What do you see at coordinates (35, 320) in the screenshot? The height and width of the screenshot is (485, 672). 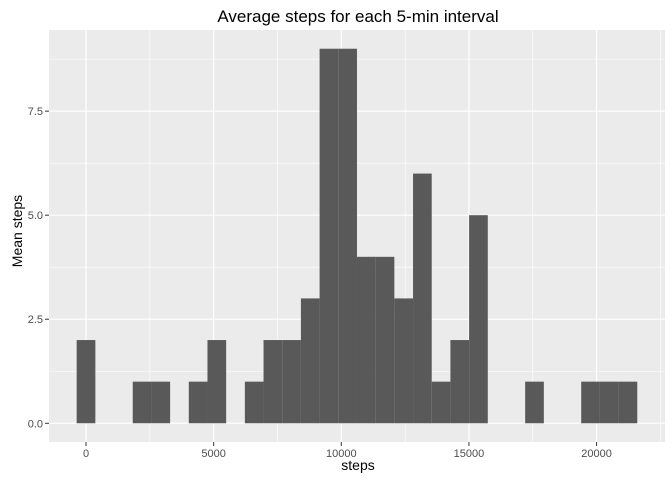 I see `y-tick-label: 2.5` at bounding box center [35, 320].